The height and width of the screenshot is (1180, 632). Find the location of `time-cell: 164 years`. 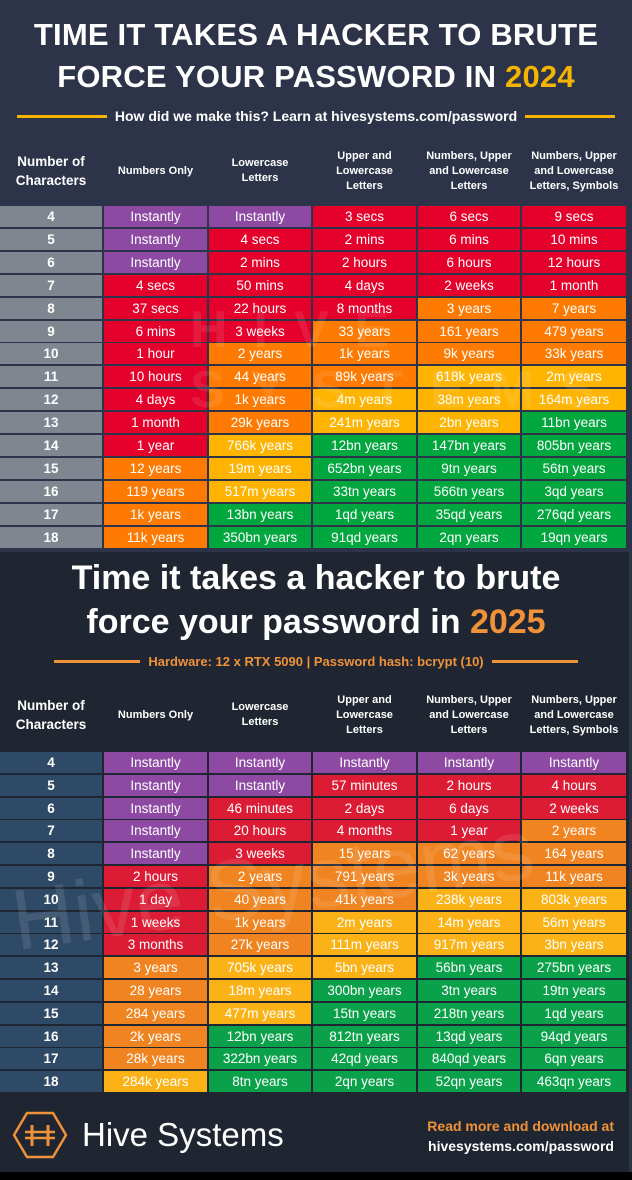

time-cell: 164 years is located at coordinates (574, 854).